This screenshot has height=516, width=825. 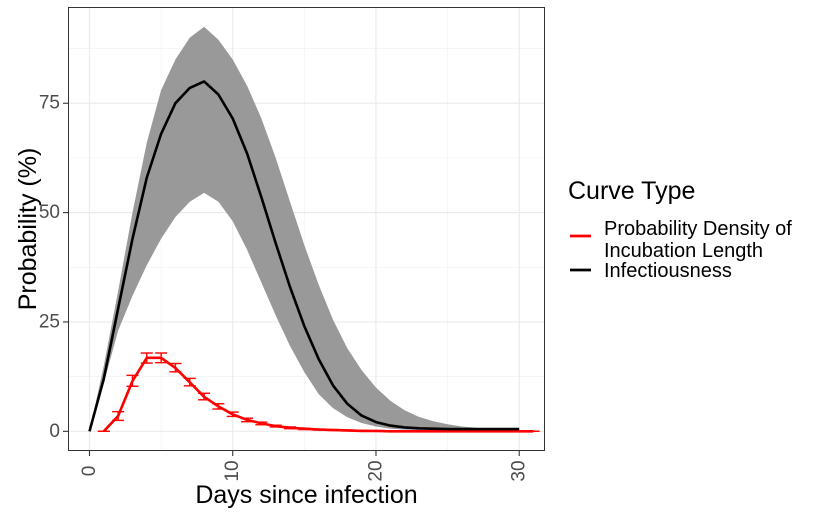 What do you see at coordinates (89, 471) in the screenshot?
I see `x-tick-label: 0` at bounding box center [89, 471].